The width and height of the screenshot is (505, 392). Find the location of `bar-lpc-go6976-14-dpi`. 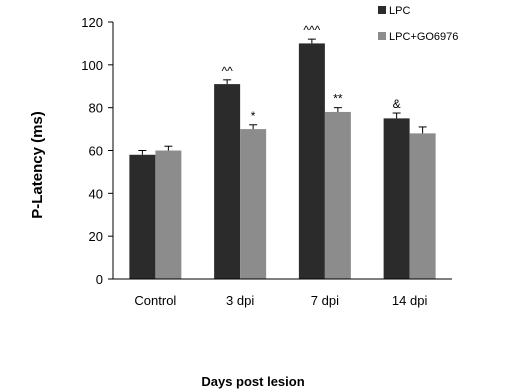

bar-lpc-go6976-14-dpi is located at coordinates (422, 206).